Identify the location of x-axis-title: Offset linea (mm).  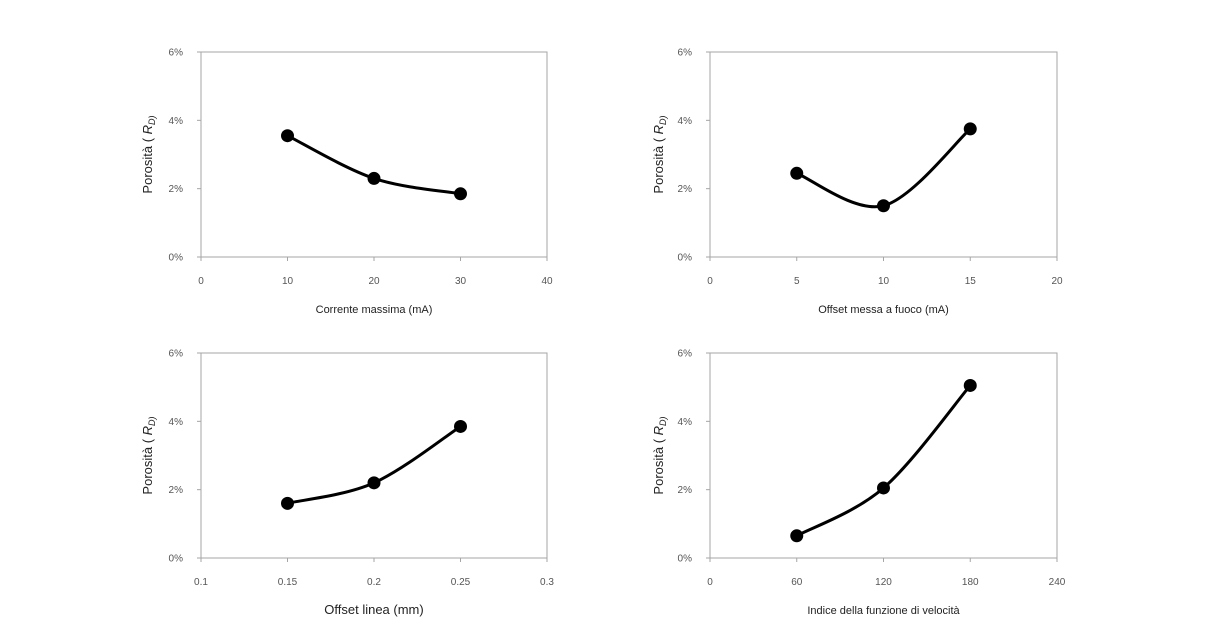
(373, 609).